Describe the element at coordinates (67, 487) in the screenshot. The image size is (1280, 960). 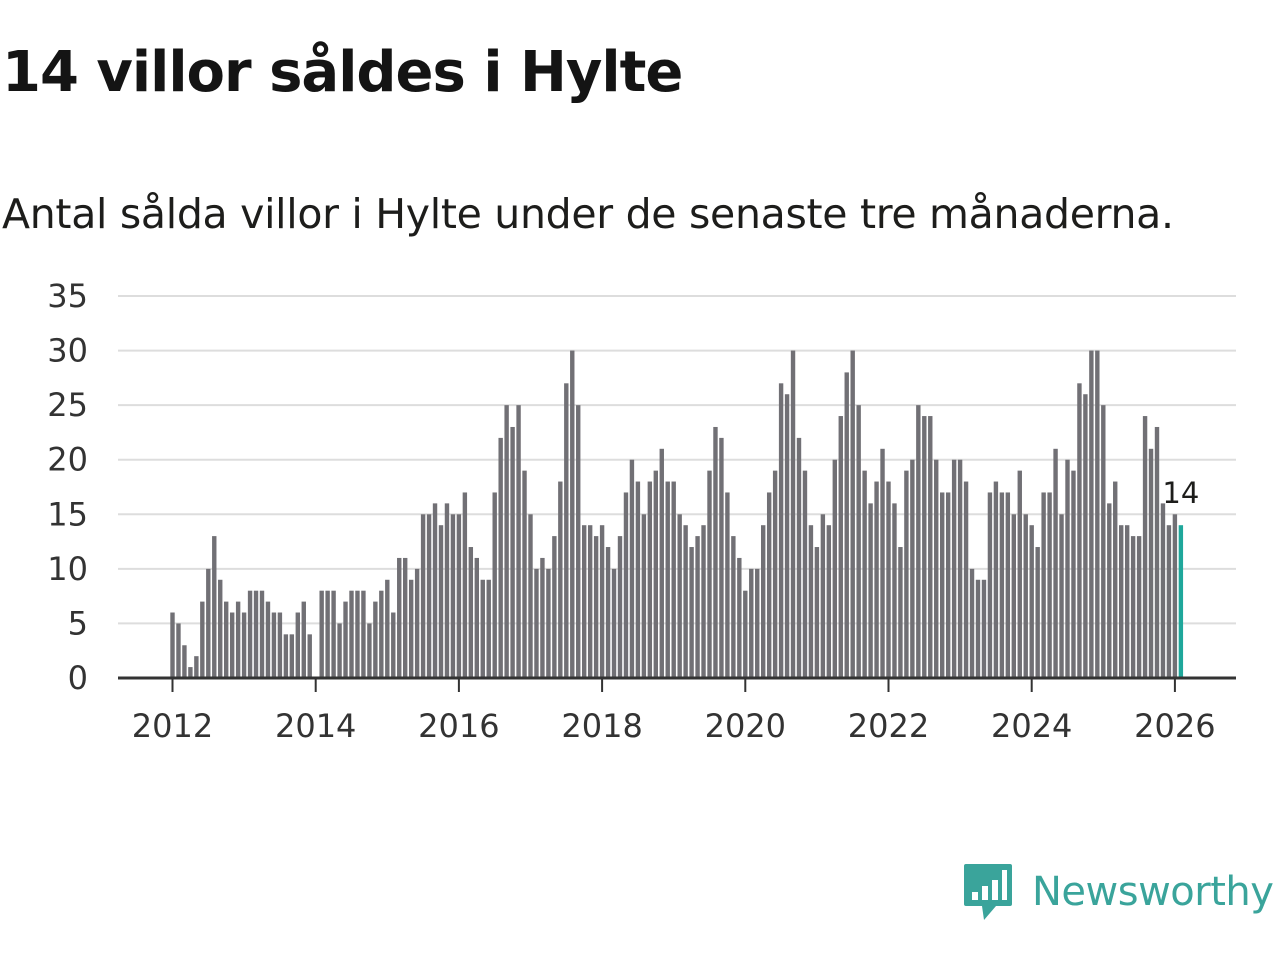
I see `y-axis-ticks: 0 5 10 15 20 25 30 35` at that location.